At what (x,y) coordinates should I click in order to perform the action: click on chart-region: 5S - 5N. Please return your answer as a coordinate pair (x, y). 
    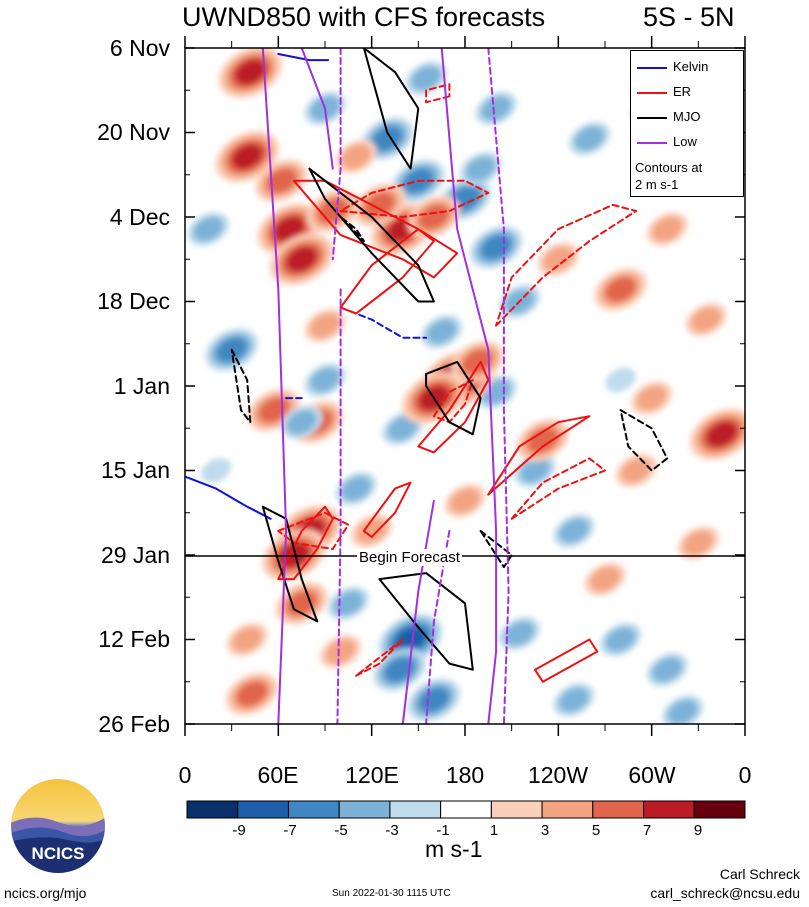
    Looking at the image, I should click on (689, 17).